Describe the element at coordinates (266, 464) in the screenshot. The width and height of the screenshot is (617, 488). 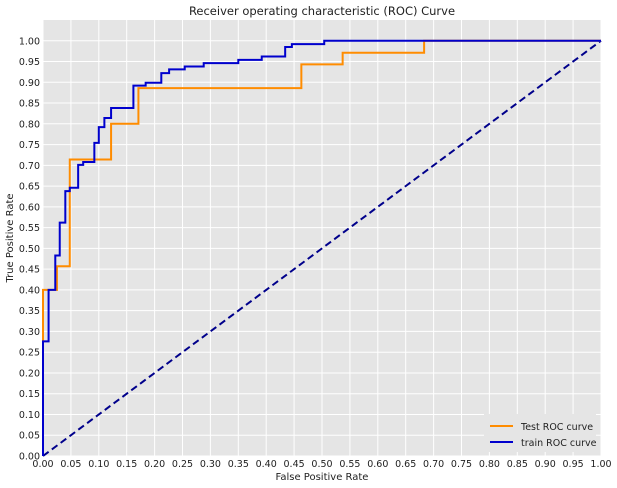
I see `x-tick-label: 0.40` at that location.